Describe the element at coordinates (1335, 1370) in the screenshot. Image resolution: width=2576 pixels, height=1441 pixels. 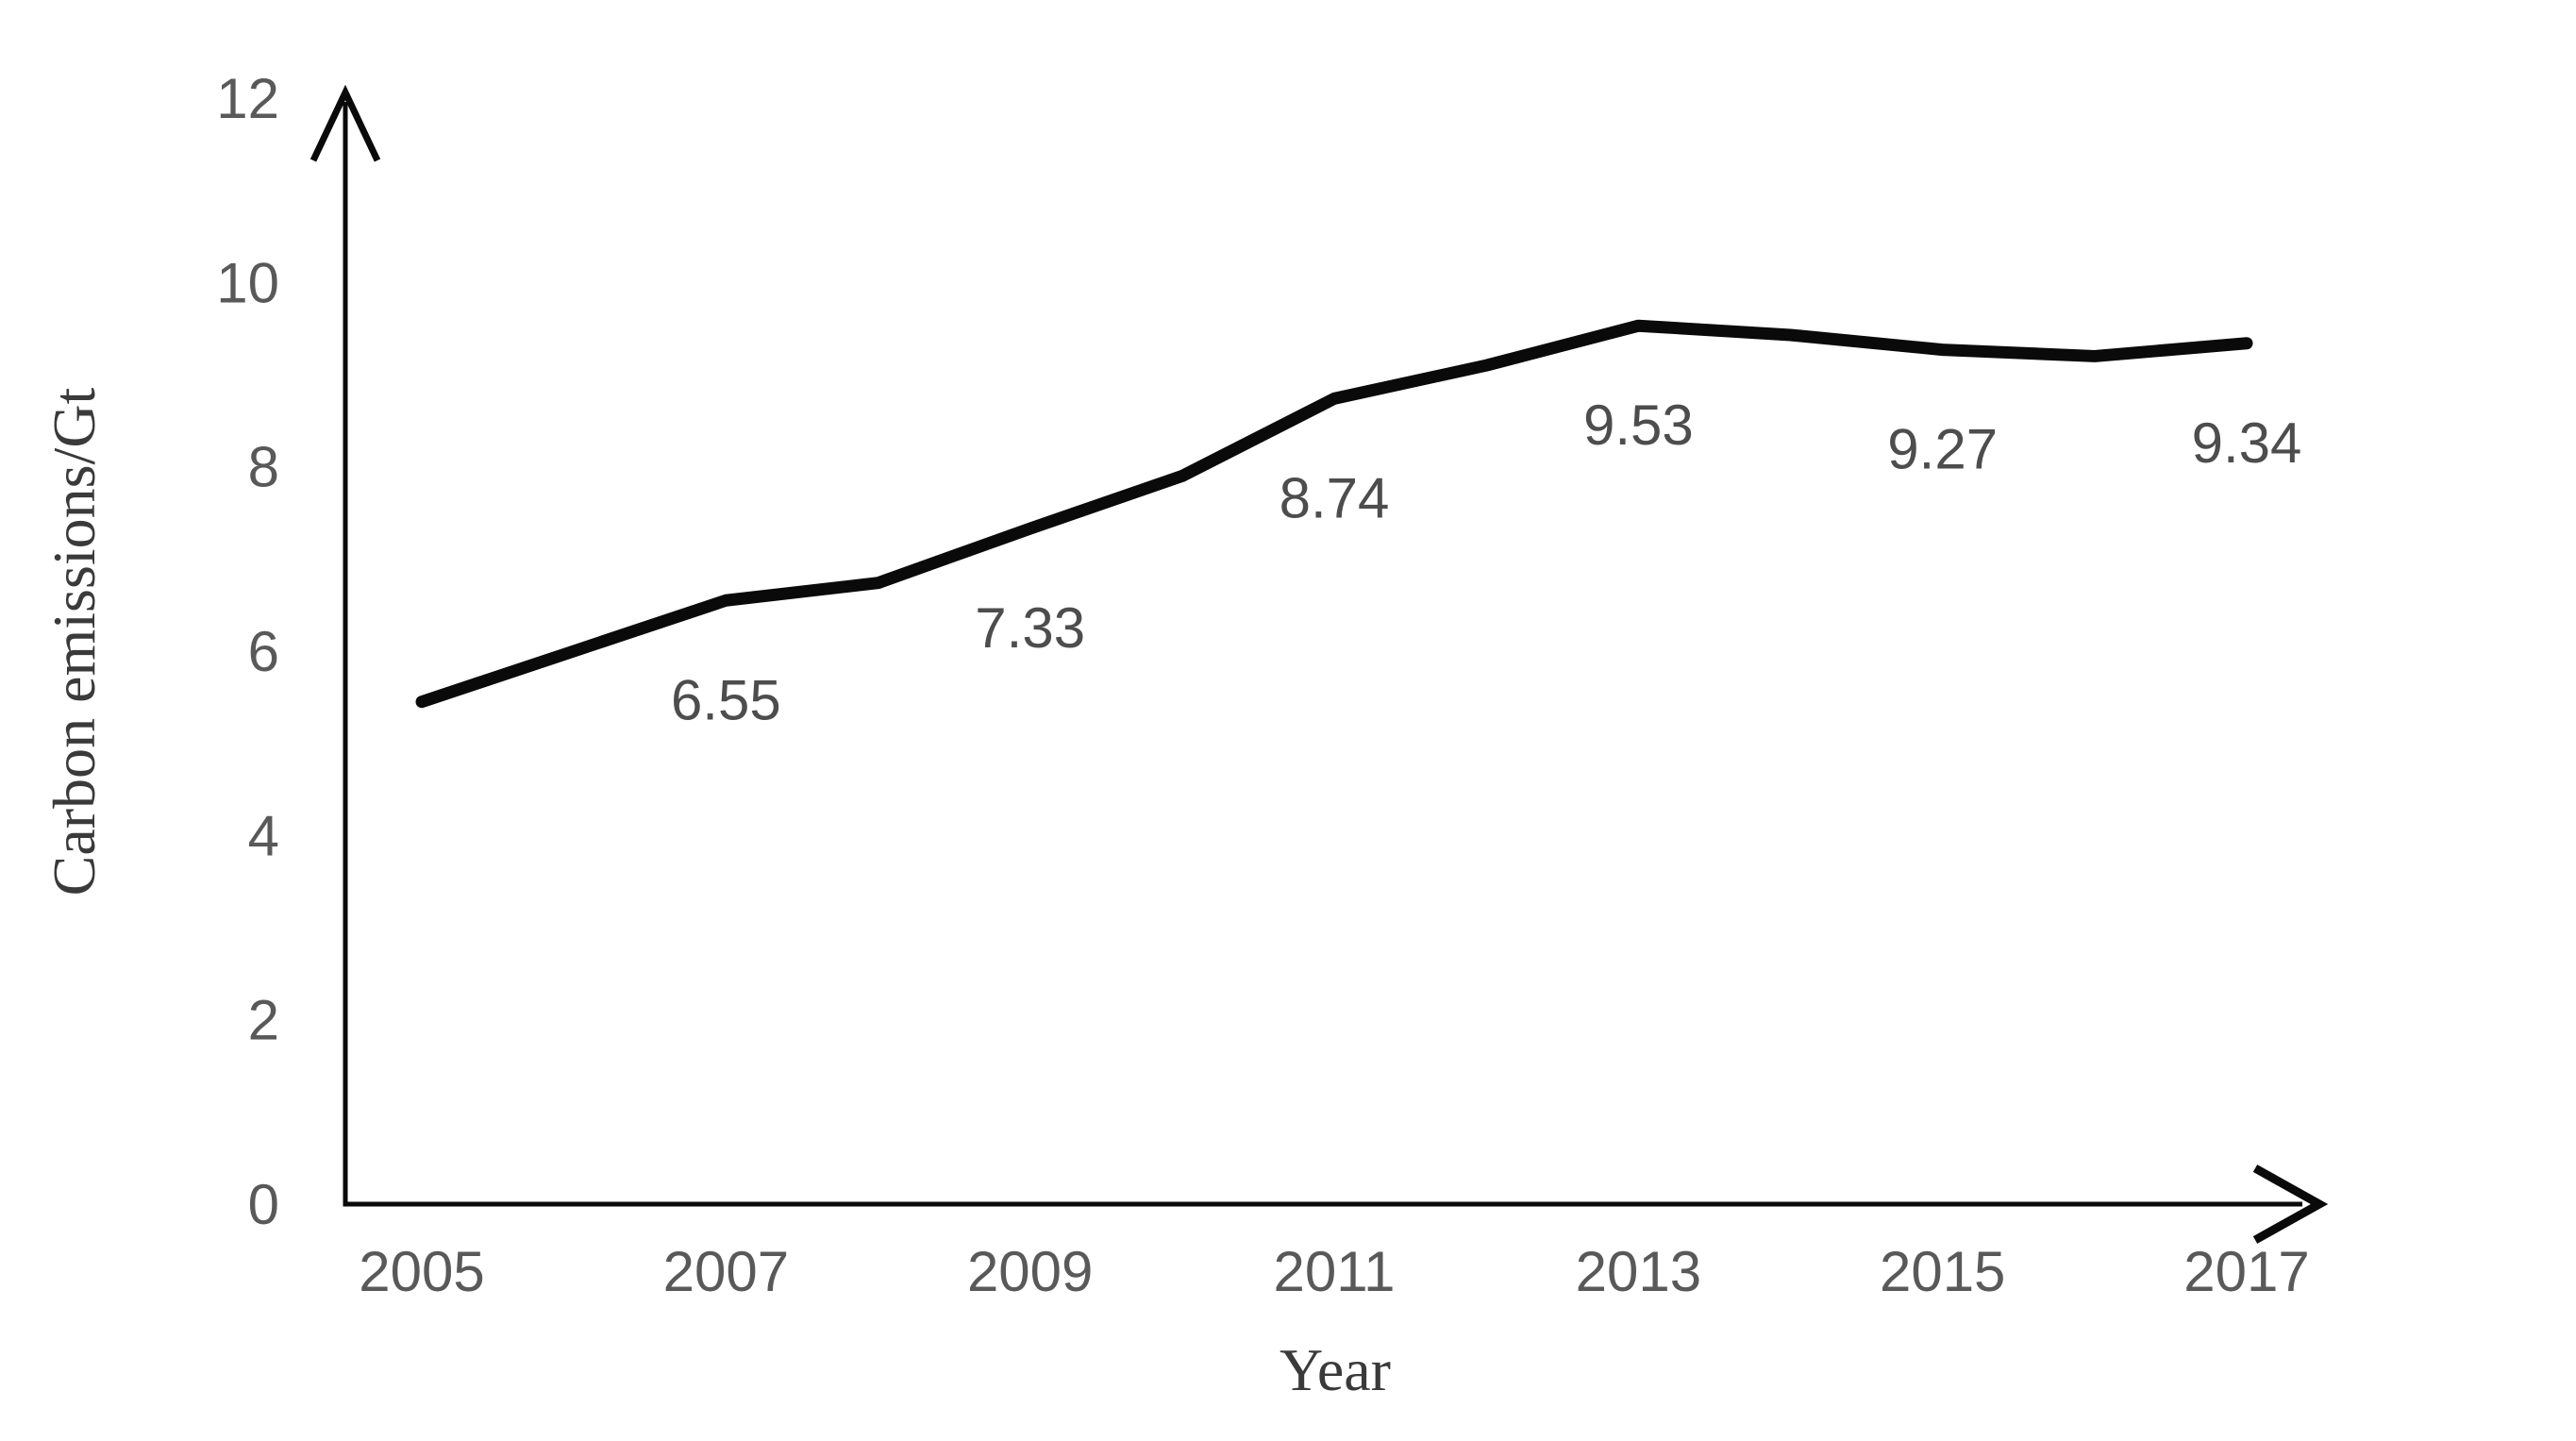
I see `x-axis-title: Year` at that location.